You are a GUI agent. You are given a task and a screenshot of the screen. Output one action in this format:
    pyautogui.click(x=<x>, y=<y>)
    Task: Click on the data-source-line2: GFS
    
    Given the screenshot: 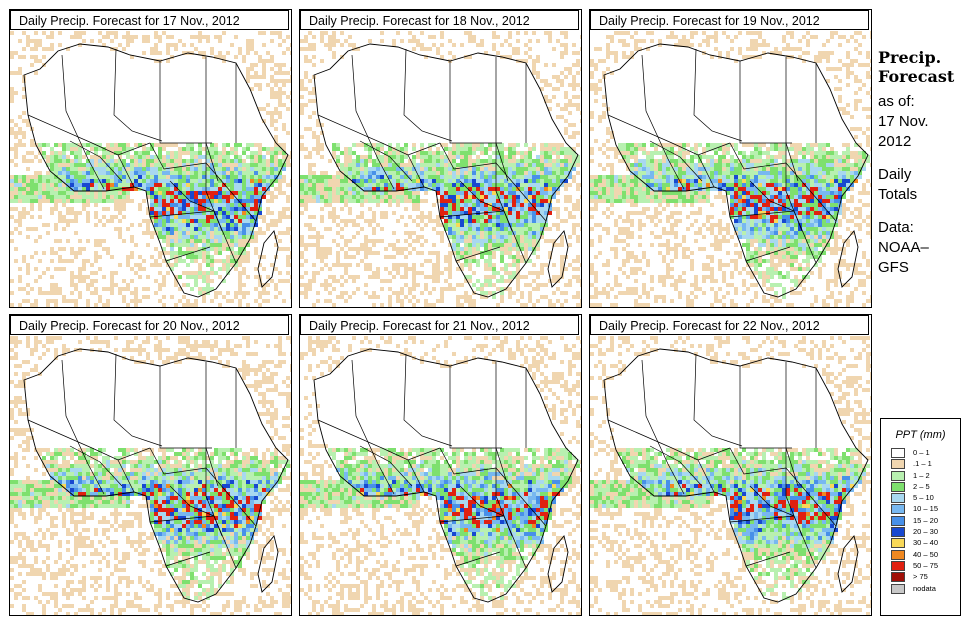 What is the action you would take?
    pyautogui.click(x=893, y=267)
    